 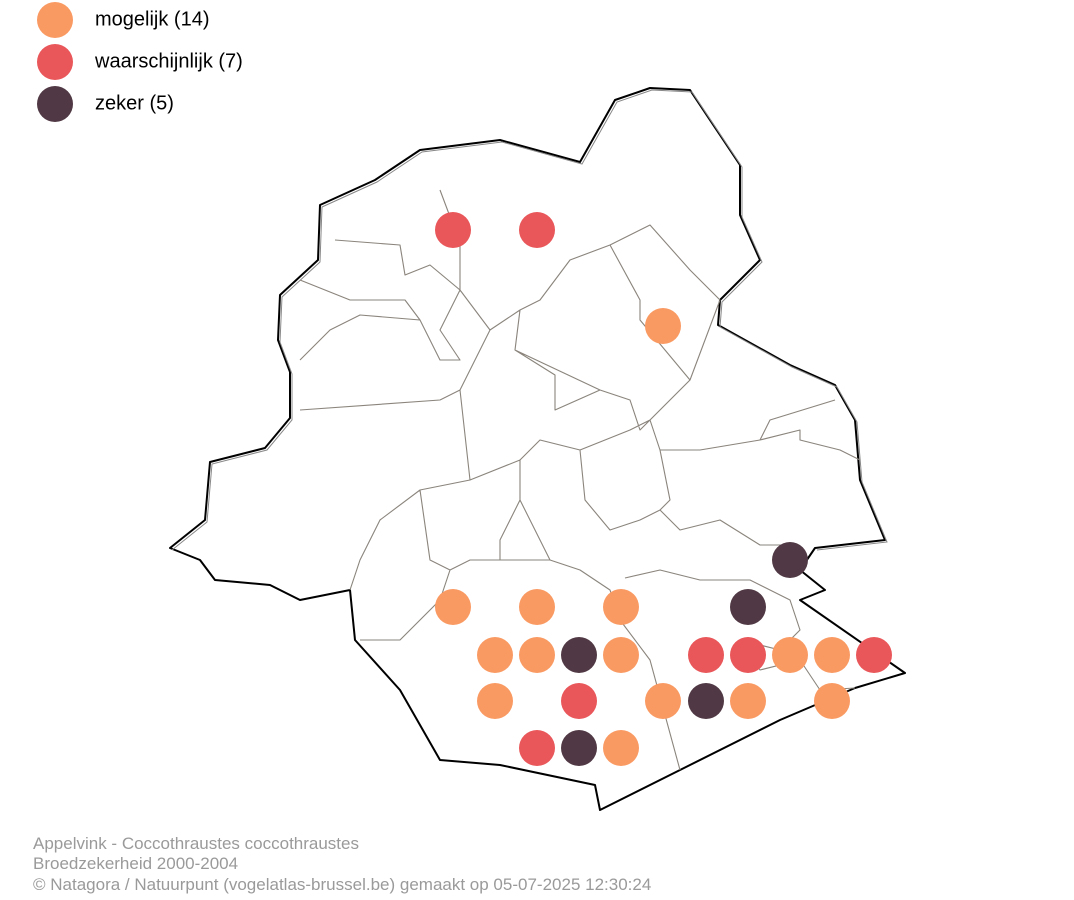 What do you see at coordinates (152, 19) in the screenshot?
I see `legend-label: mogelijk (14)` at bounding box center [152, 19].